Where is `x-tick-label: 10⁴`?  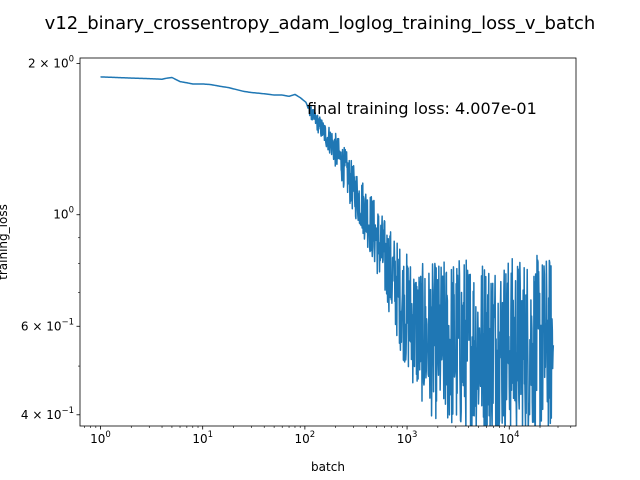
x-tick-label: 10⁴ is located at coordinates (509, 438).